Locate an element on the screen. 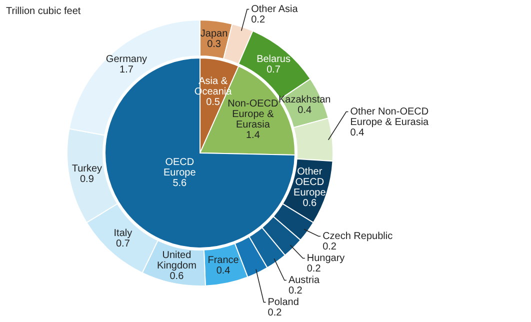 This screenshot has height=322, width=531. slice-label: Austria is located at coordinates (304, 280).